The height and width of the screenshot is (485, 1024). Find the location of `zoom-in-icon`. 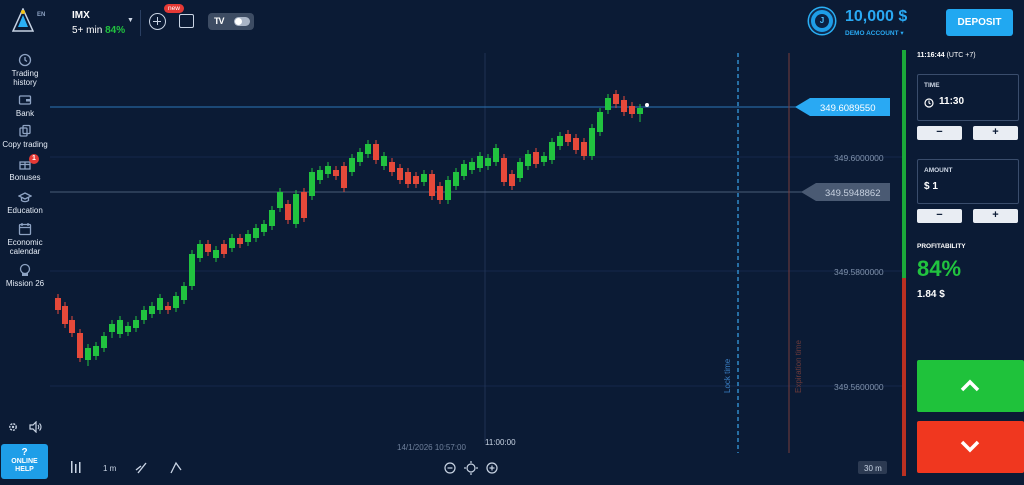

zoom-in-icon is located at coordinates (492, 468).